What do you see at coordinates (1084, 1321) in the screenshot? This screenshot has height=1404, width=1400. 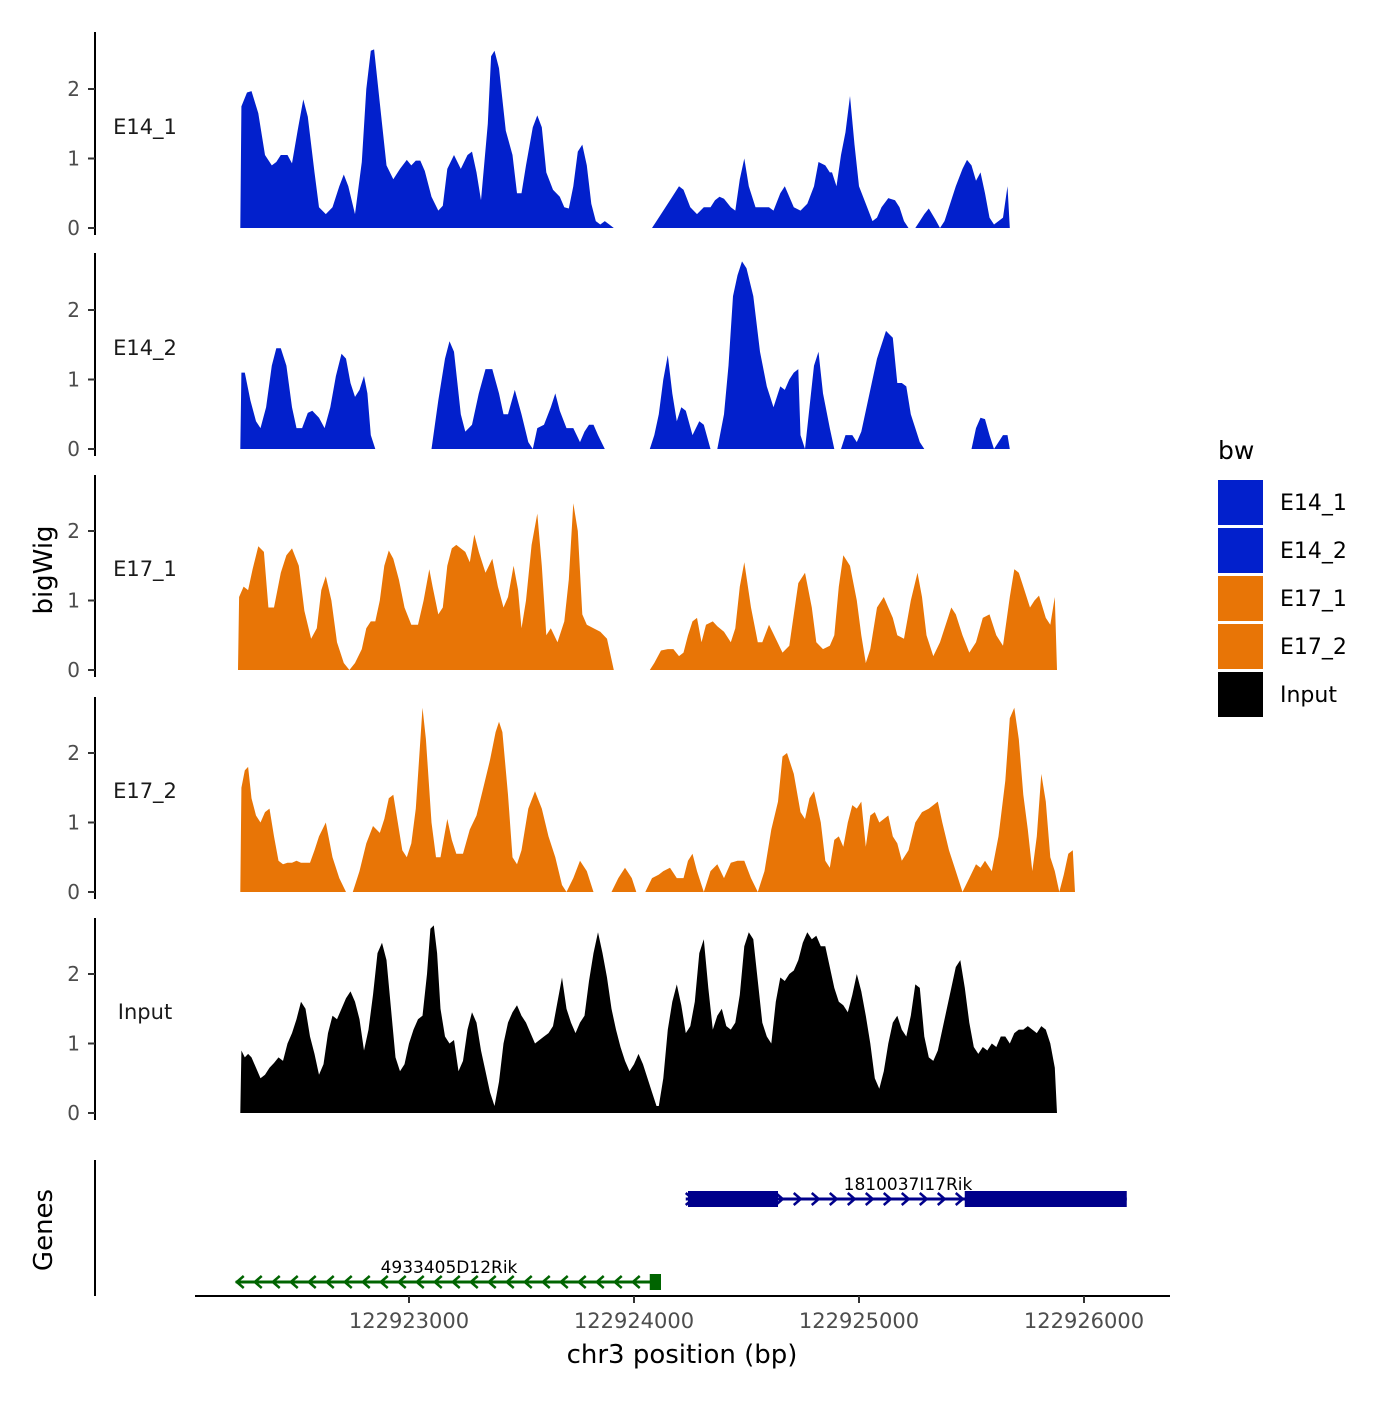 I see `x-tick-label: 122926000` at bounding box center [1084, 1321].